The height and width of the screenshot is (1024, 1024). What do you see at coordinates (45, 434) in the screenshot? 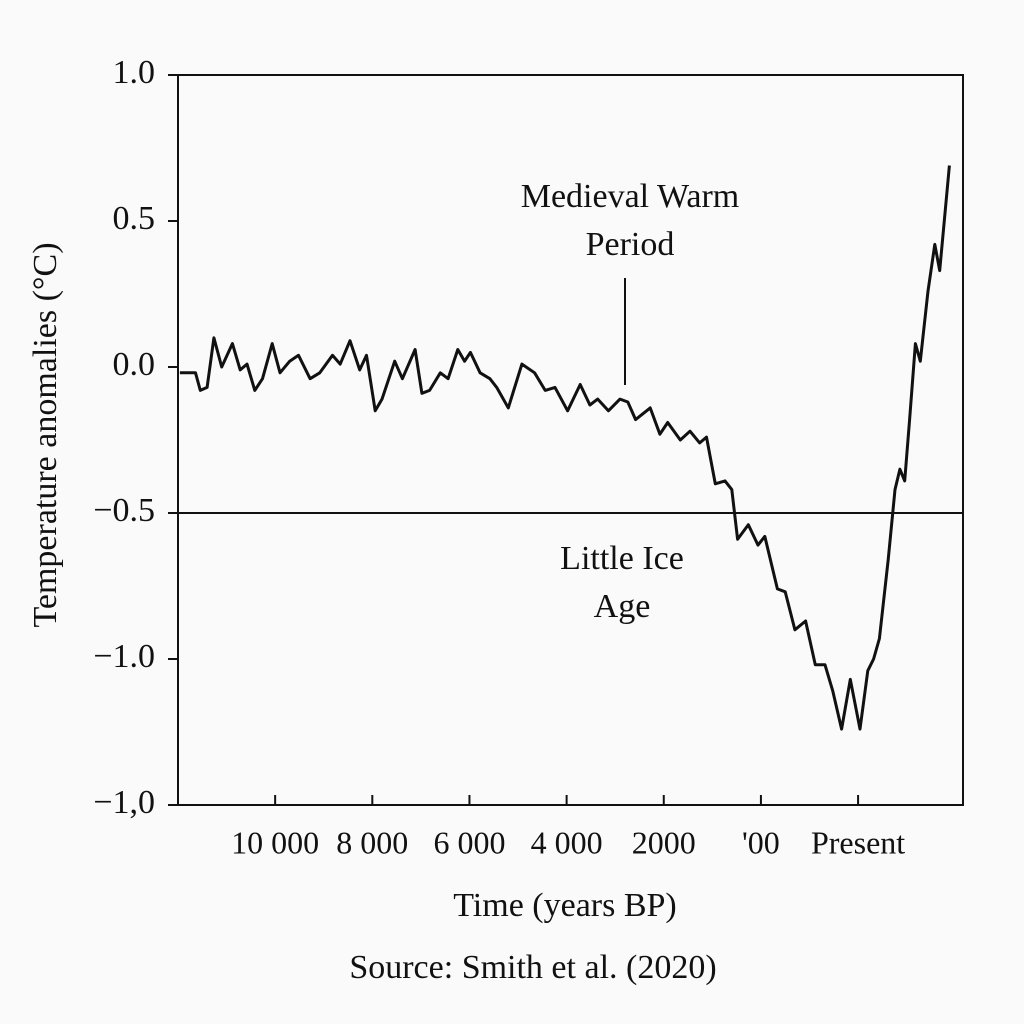
I see `y-axis-label: Temperature anomalies (°C)` at bounding box center [45, 434].